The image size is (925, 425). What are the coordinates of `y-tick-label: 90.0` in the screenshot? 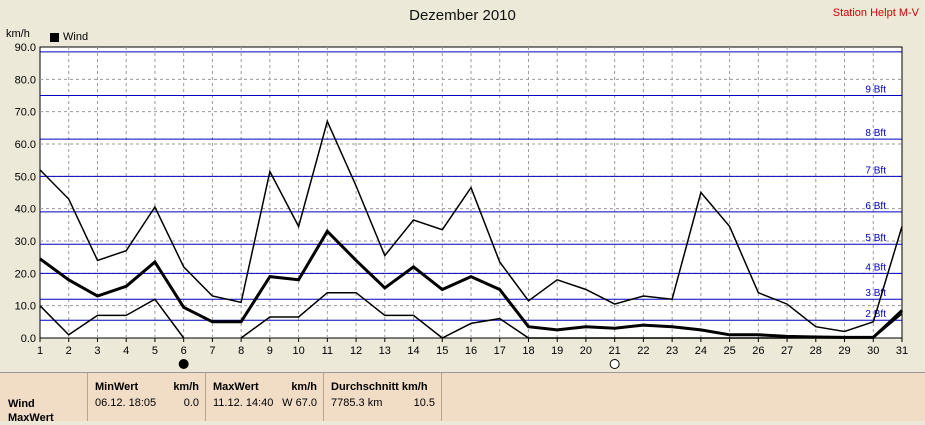 It's located at (25, 48).